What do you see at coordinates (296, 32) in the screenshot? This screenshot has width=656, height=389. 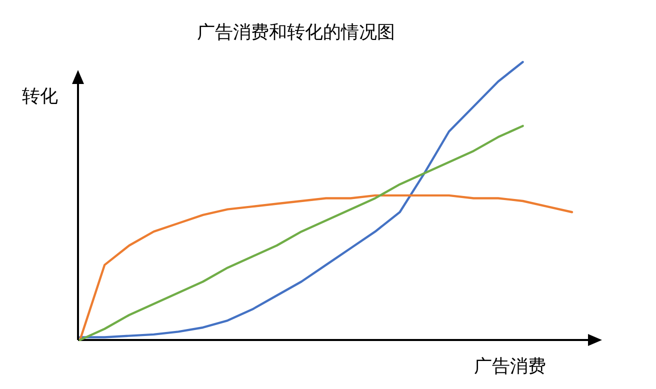 I see `chart-title: 广告消费和转化的情况图` at bounding box center [296, 32].